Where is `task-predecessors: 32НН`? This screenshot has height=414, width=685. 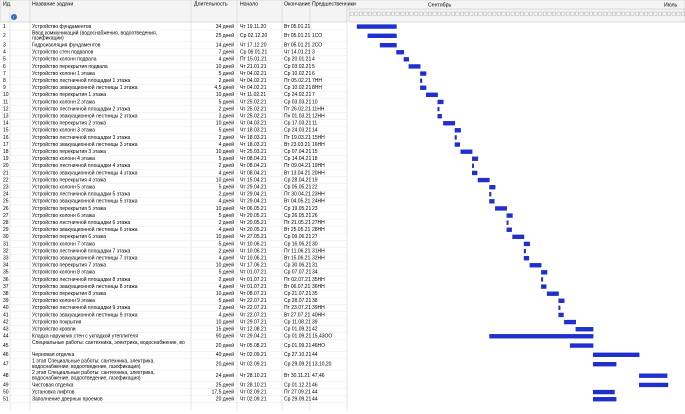
task-predecessors: 32НН is located at coordinates (318, 258).